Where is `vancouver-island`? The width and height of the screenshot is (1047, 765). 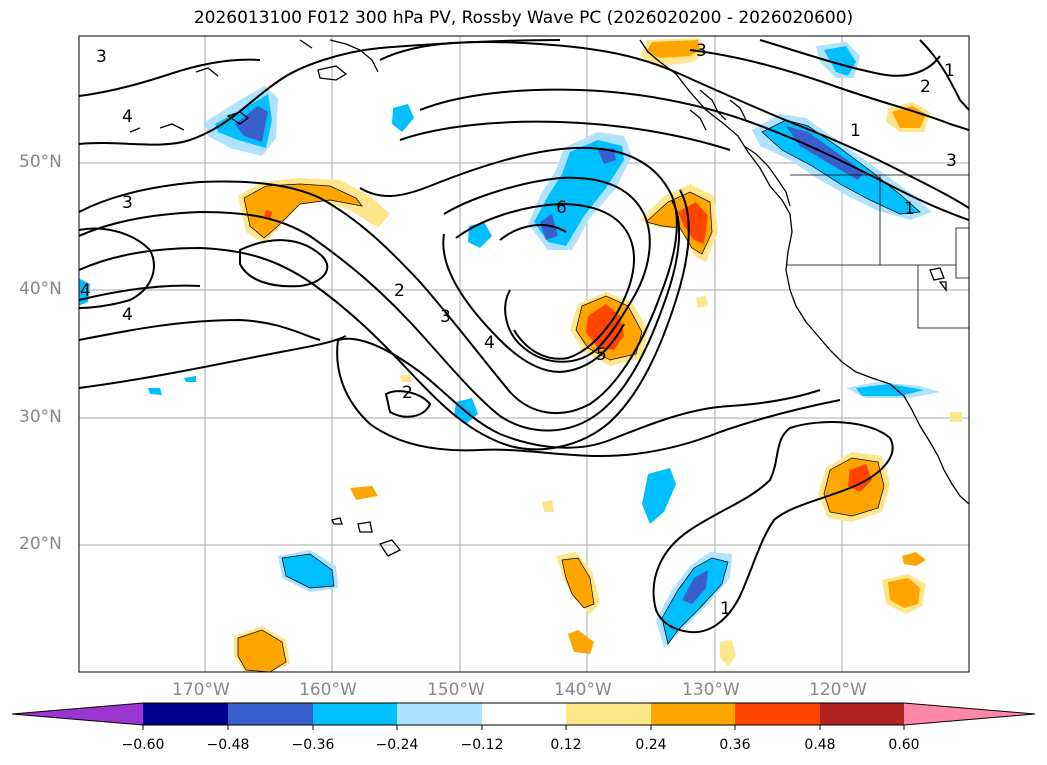
vancouver-island is located at coordinates (767, 176).